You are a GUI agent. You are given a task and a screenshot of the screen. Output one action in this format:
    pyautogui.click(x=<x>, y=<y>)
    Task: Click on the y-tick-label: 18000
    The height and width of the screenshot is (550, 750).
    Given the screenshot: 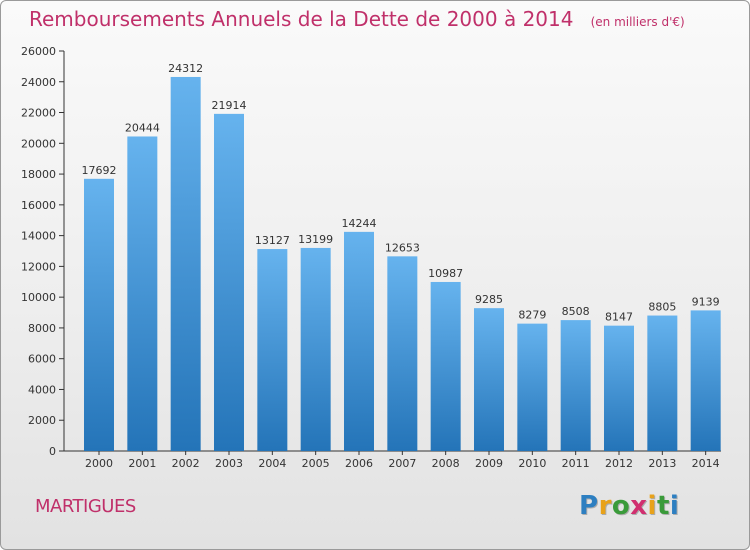 What is the action you would take?
    pyautogui.click(x=38, y=174)
    